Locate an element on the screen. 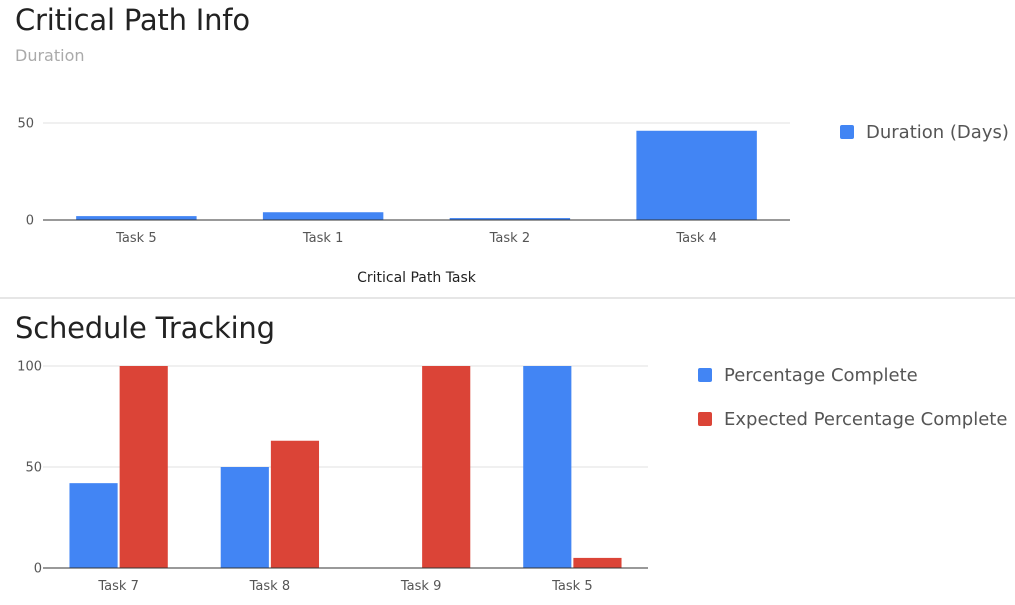 The image size is (1015, 605). legend-label-duration-days: Duration (Days) is located at coordinates (937, 132).